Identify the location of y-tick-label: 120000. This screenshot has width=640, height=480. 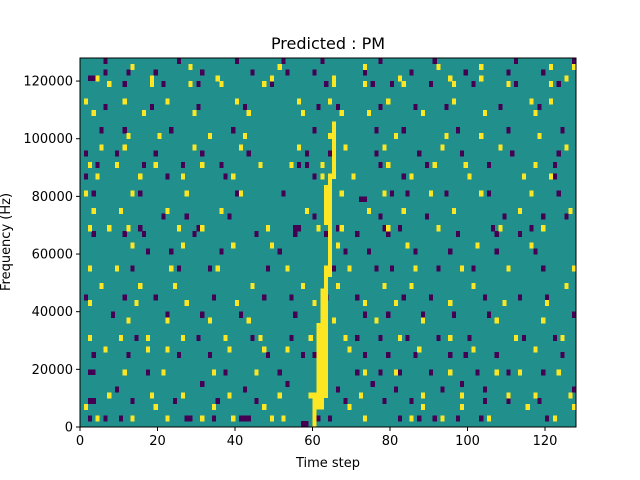
(48, 82).